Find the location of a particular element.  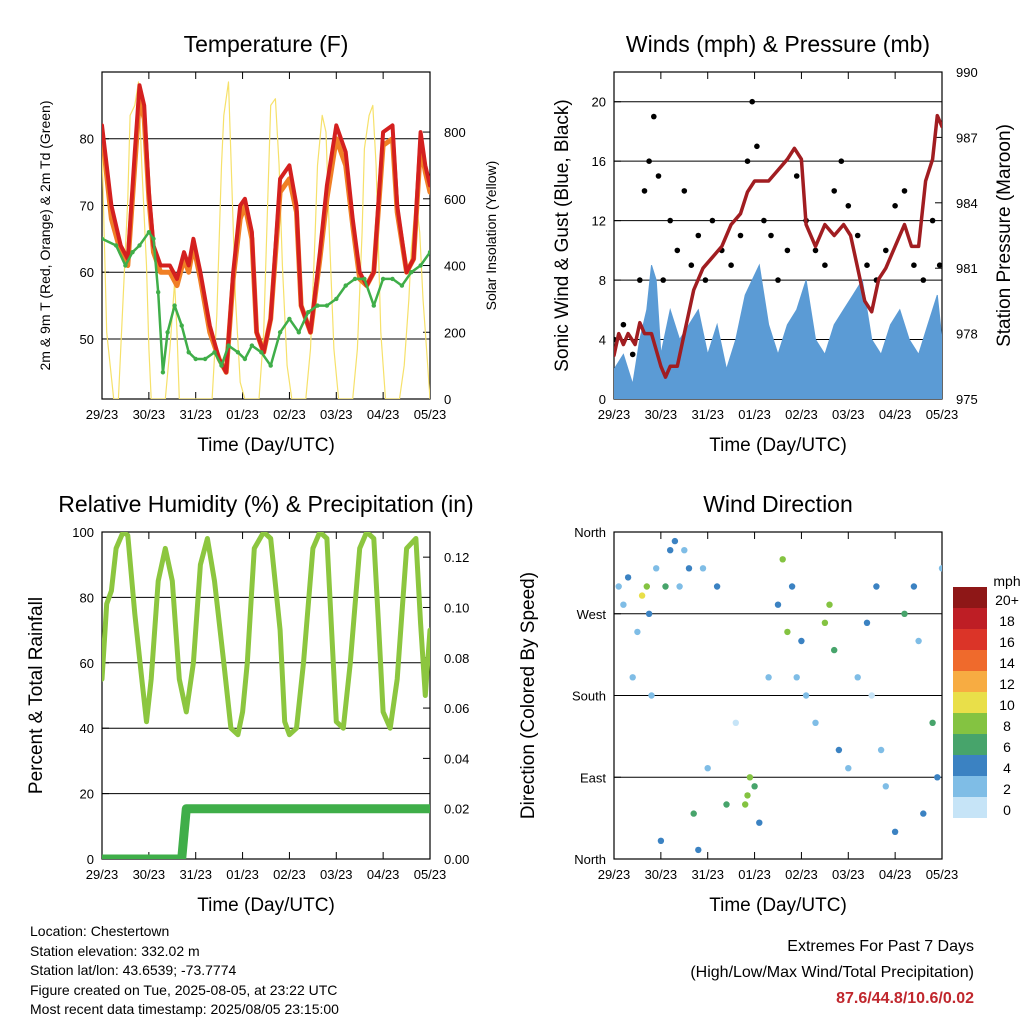

y2-tick-label: 978 is located at coordinates (967, 334).